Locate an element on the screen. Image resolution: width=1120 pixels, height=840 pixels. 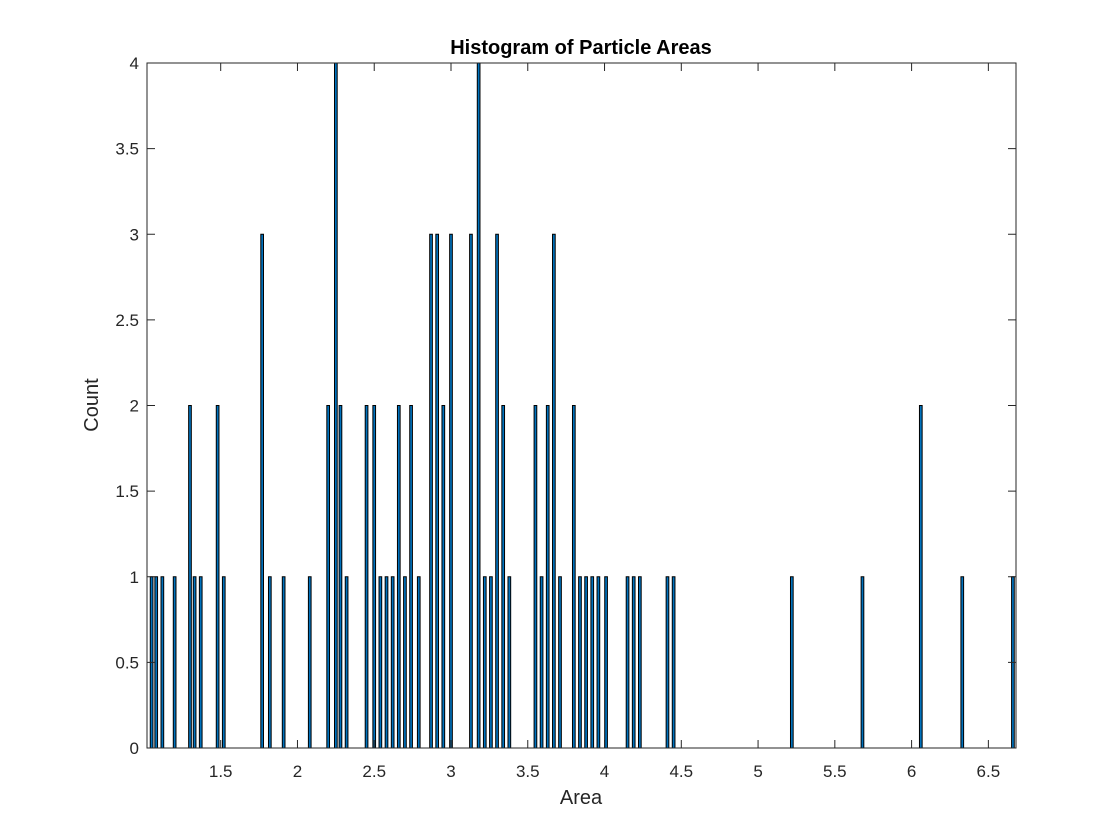
y-tick-label: 2.5 is located at coordinates (127, 320).